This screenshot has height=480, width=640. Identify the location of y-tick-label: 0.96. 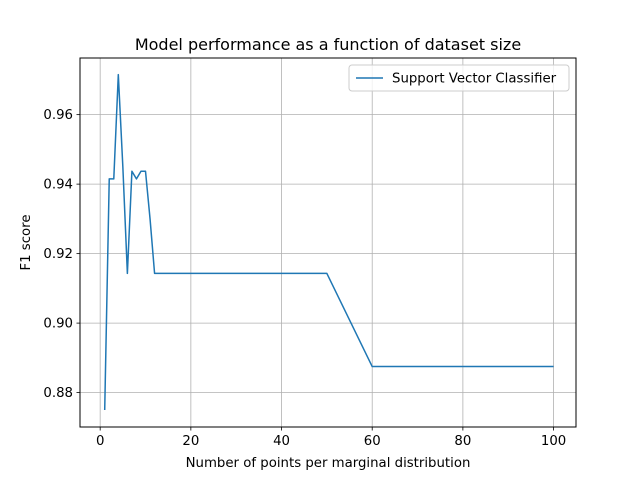
(58, 115).